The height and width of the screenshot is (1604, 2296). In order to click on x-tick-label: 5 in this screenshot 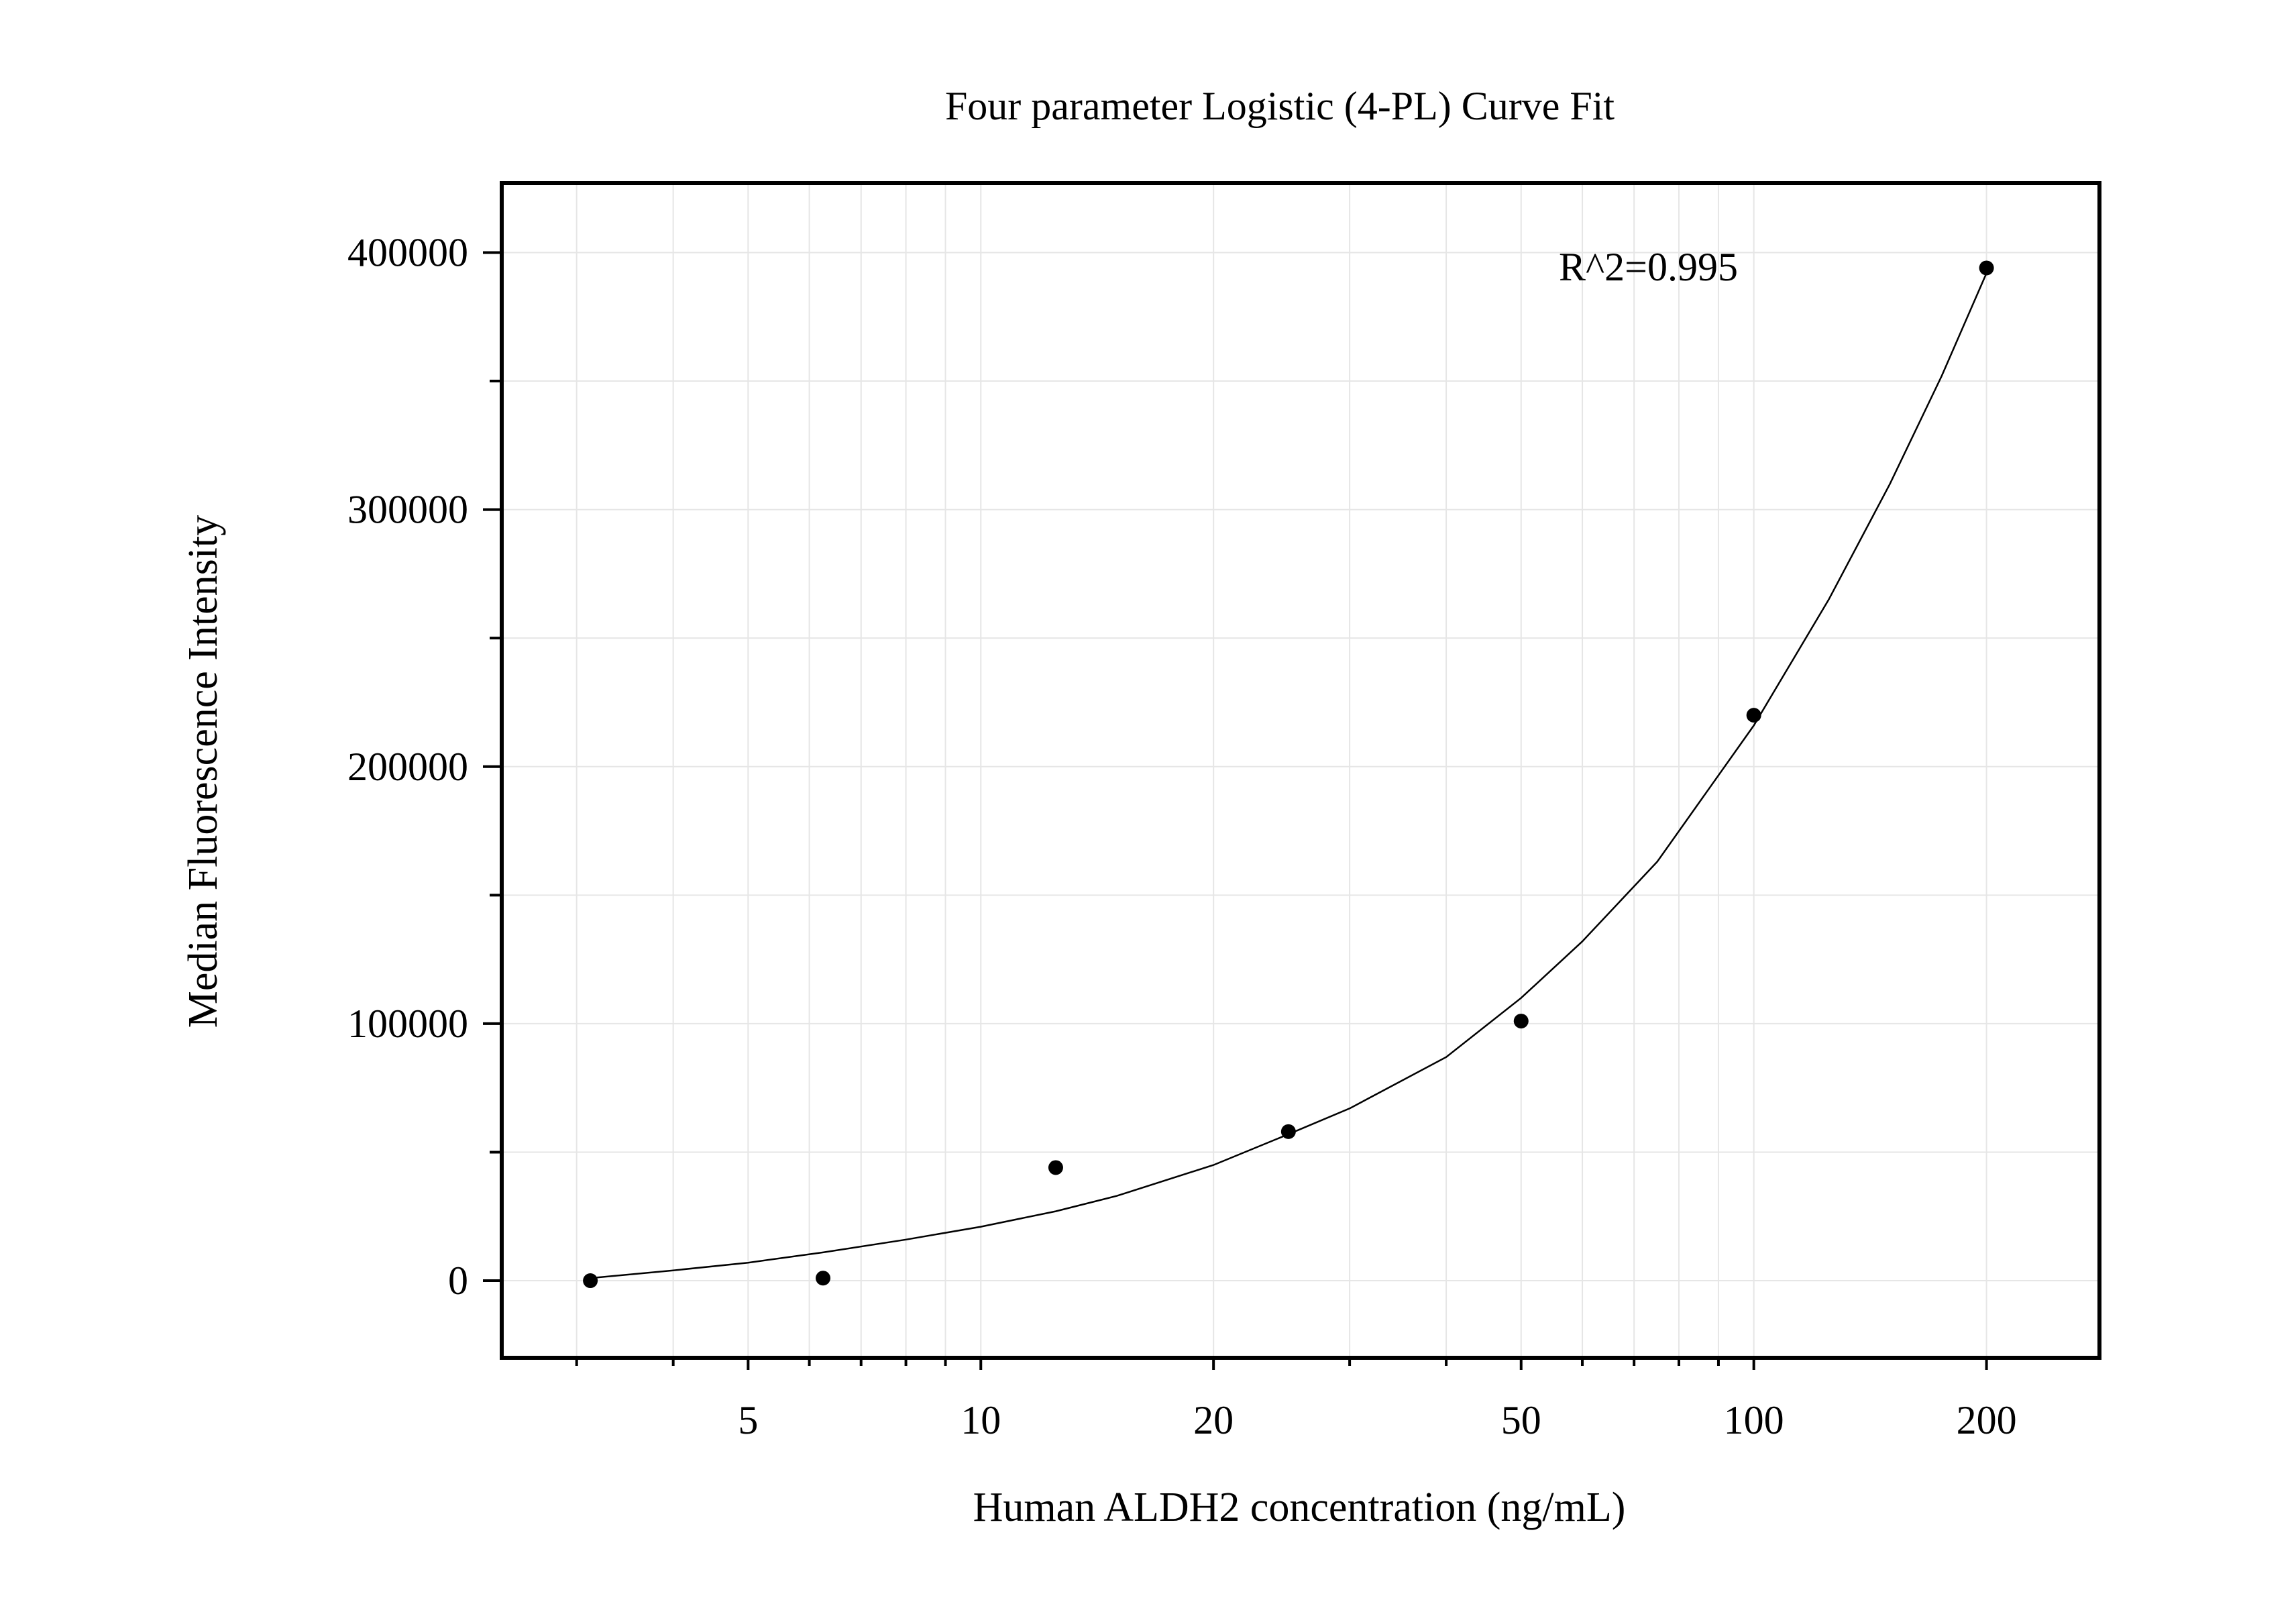, I will do `click(748, 1420)`.